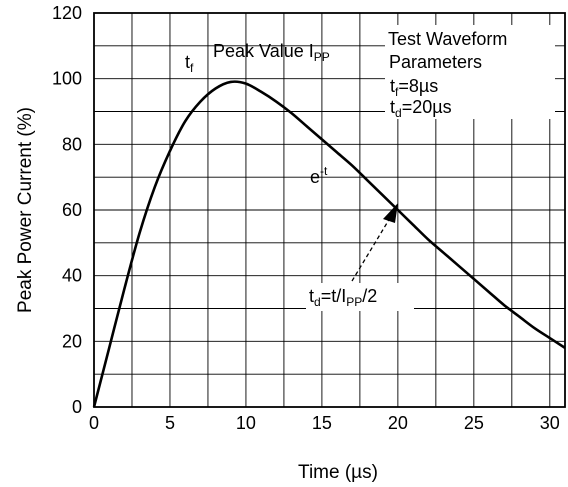  What do you see at coordinates (72, 341) in the screenshot?
I see `y-tick-label: 20` at bounding box center [72, 341].